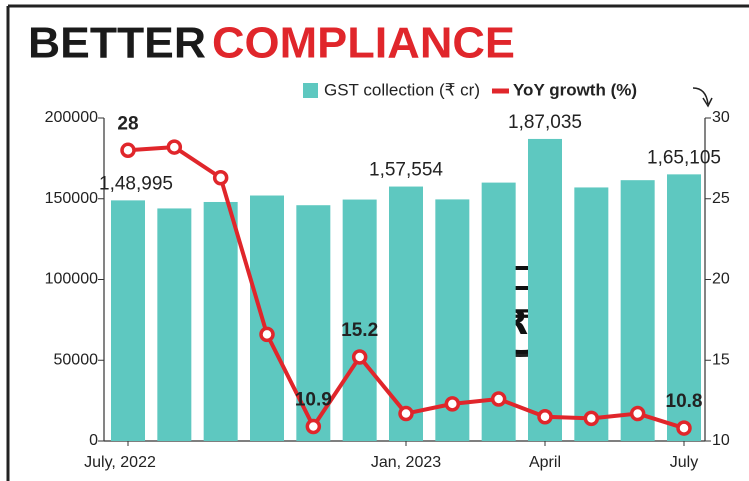 This screenshot has height=481, width=749. I want to click on y2-tick-label: 10, so click(721, 440).